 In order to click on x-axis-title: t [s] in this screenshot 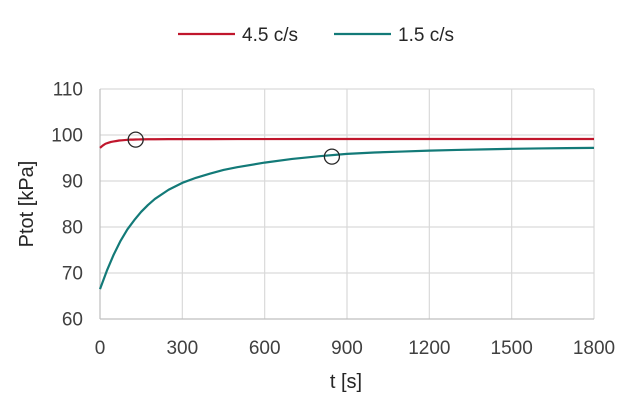, I will do `click(346, 382)`.